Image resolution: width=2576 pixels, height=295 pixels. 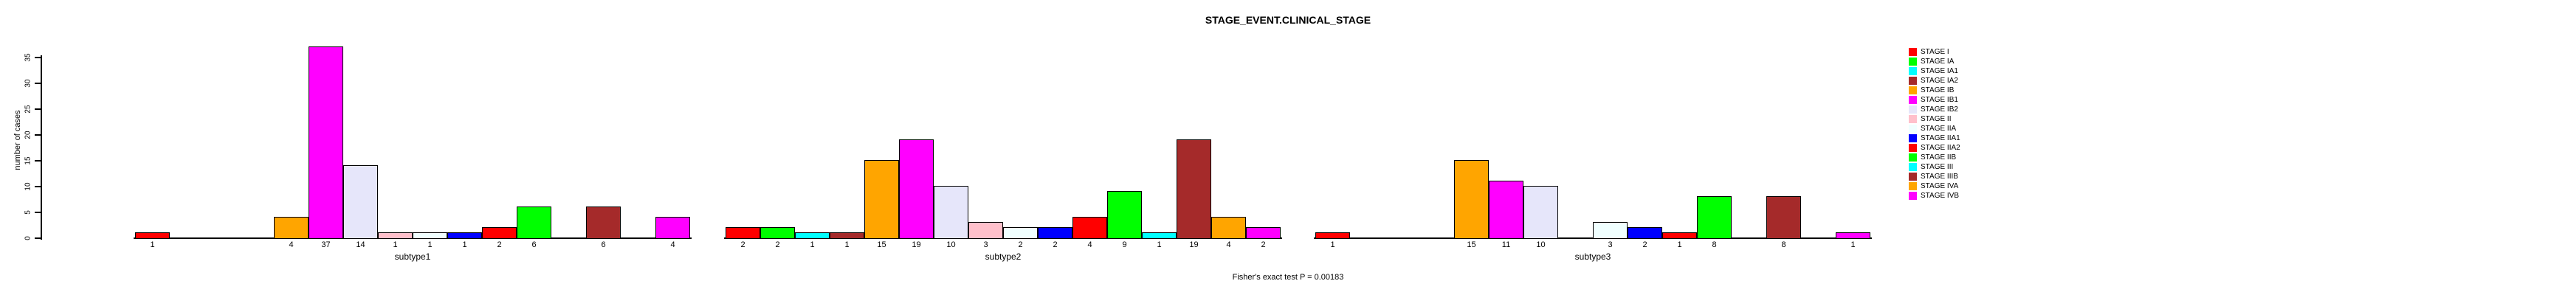 What do you see at coordinates (1913, 167) in the screenshot?
I see `legend-swatch-stage-iii` at bounding box center [1913, 167].